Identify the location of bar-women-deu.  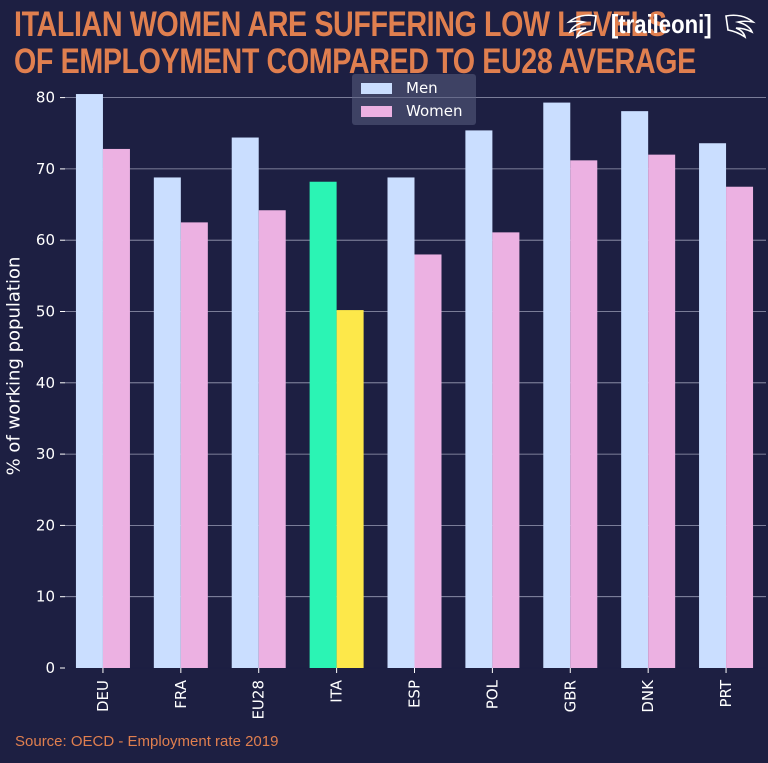
(116, 408).